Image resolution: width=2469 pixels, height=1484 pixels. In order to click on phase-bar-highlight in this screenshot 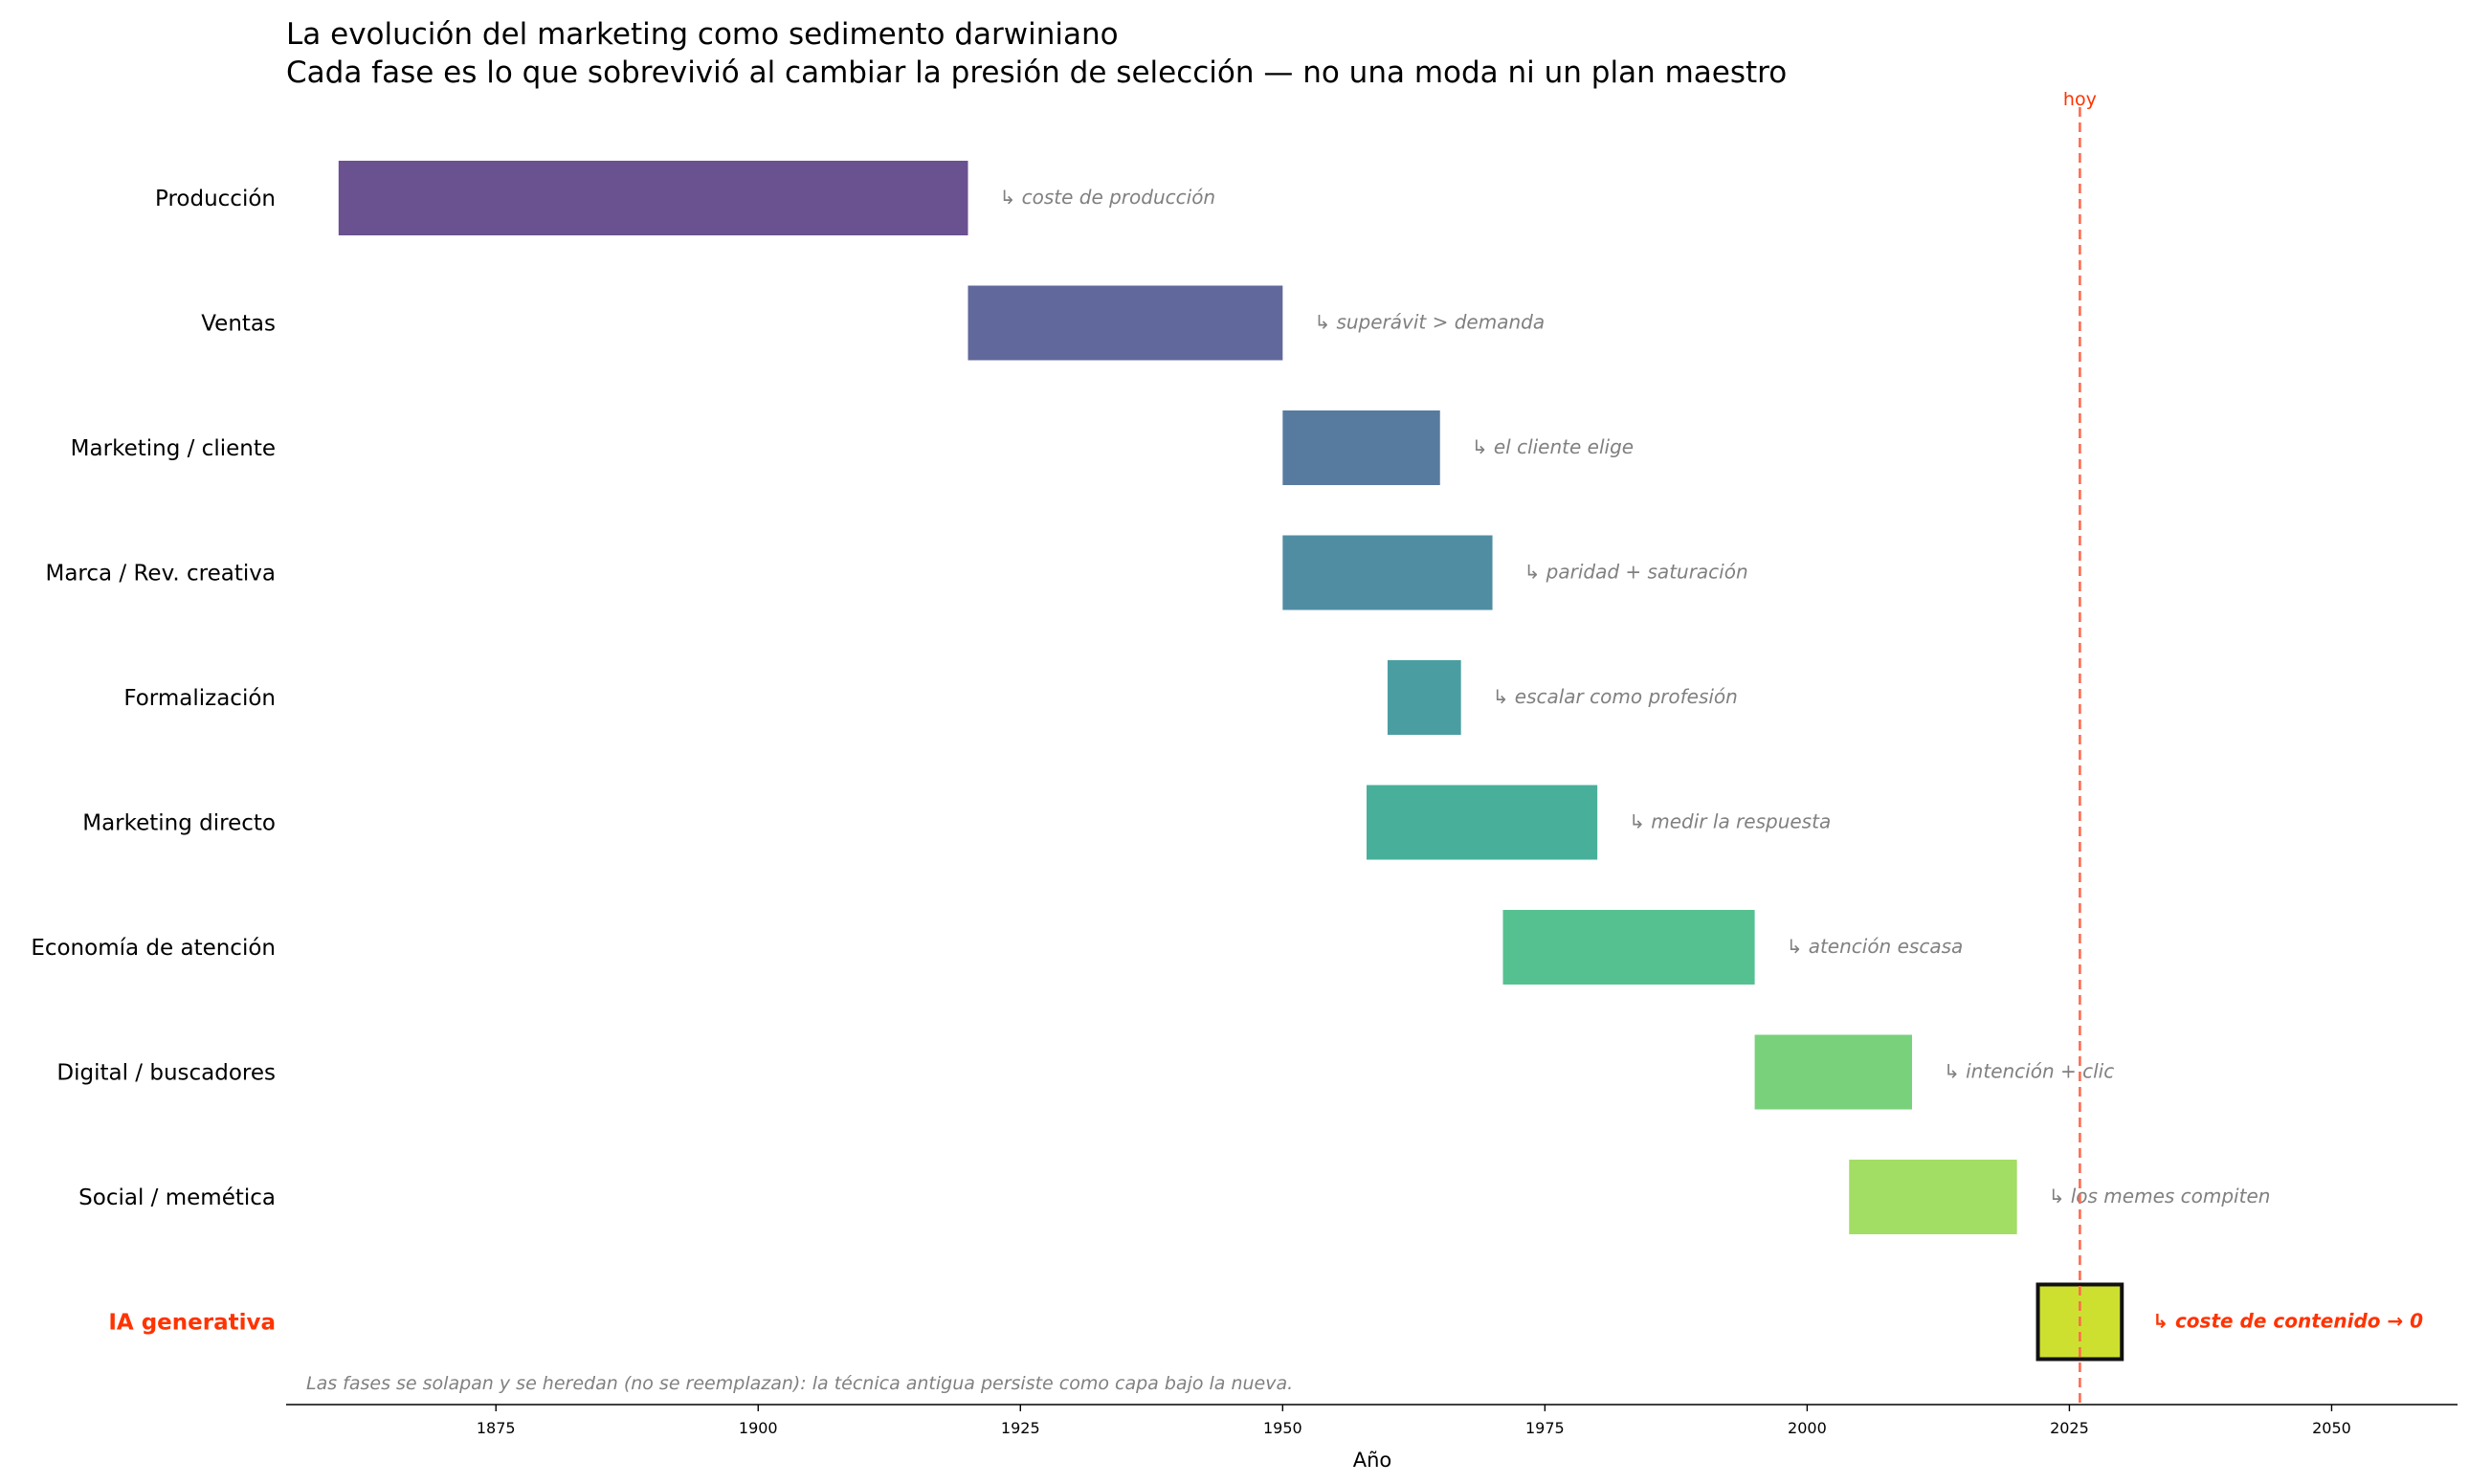, I will do `click(2079, 1322)`.